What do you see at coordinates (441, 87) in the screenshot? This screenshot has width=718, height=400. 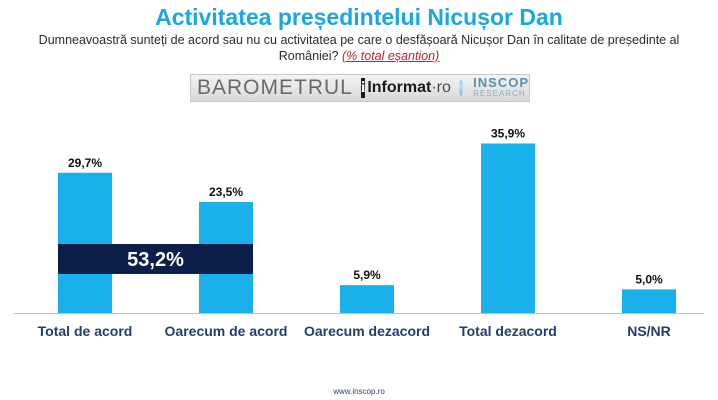 I see `brand-informat-suffix: ·ro` at bounding box center [441, 87].